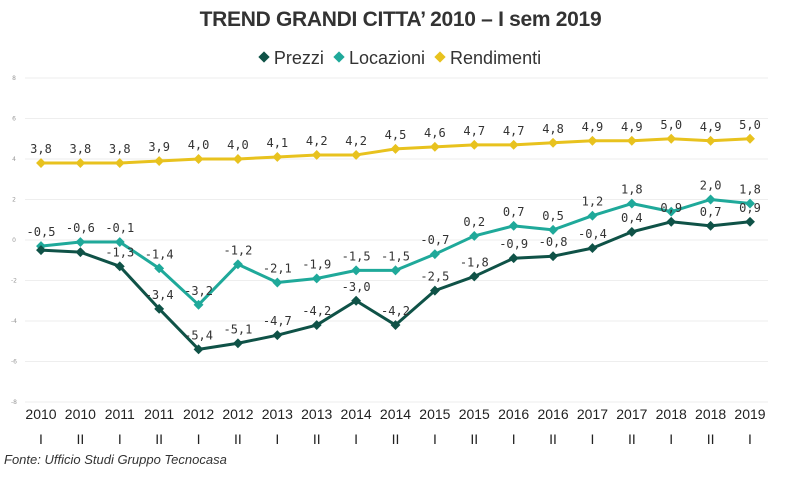  What do you see at coordinates (159, 295) in the screenshot?
I see `data-label-prezzi: -3,4` at bounding box center [159, 295].